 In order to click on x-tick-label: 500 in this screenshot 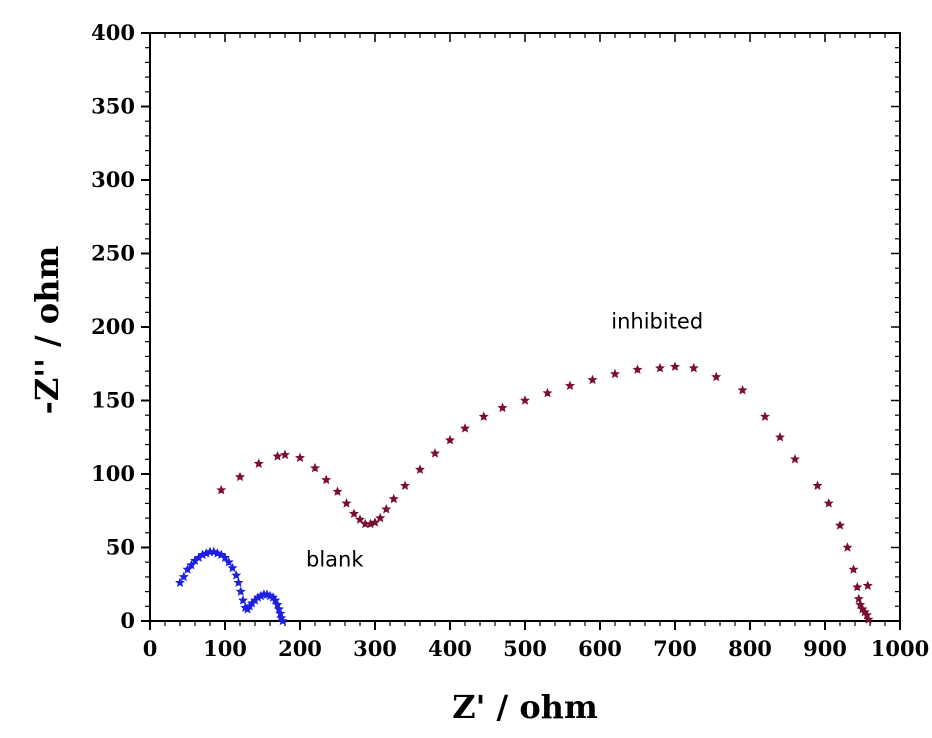, I will do `click(525, 648)`.